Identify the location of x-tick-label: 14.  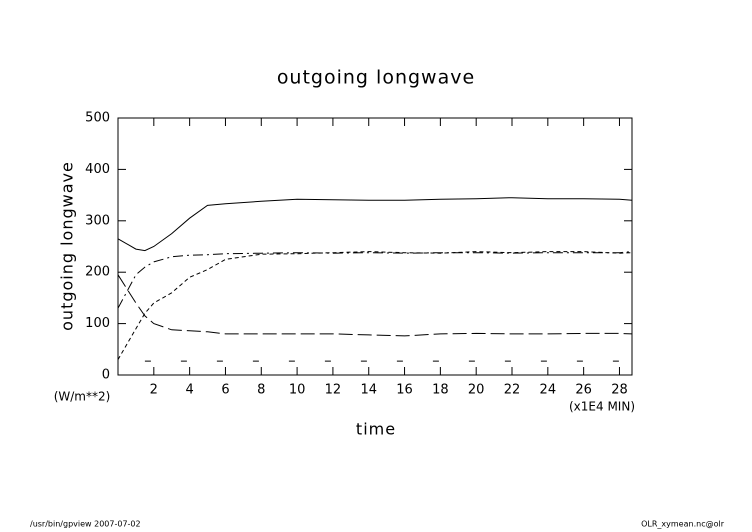
(368, 390).